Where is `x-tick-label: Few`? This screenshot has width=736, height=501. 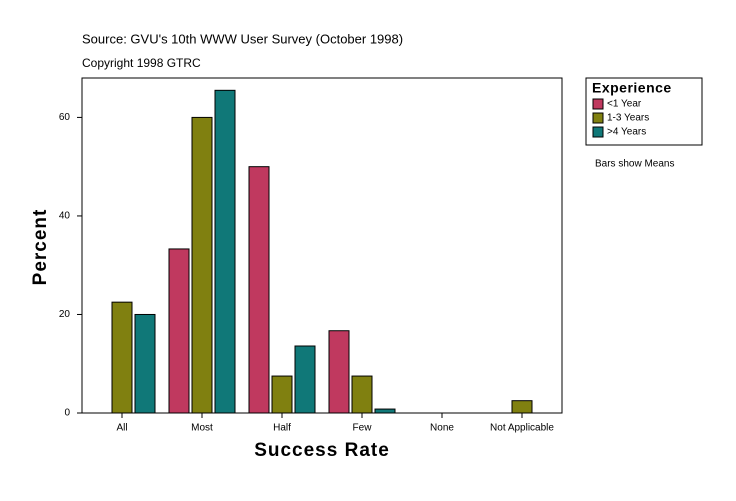
x-tick-label: Few is located at coordinates (363, 428).